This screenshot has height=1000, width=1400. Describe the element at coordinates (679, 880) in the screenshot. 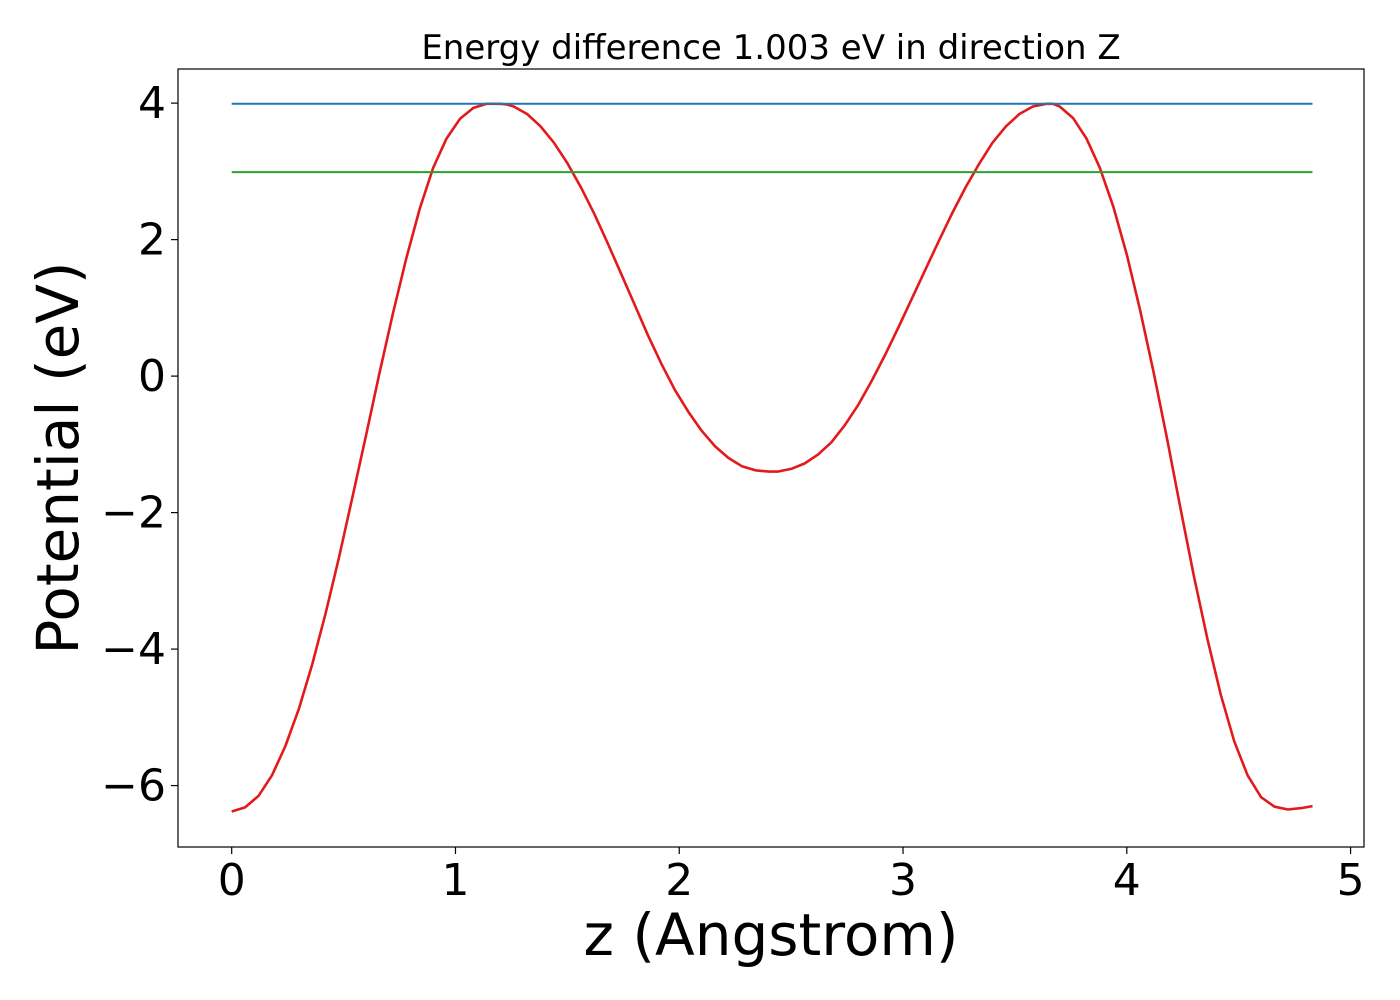

I see `x-tick-label: 2` at that location.